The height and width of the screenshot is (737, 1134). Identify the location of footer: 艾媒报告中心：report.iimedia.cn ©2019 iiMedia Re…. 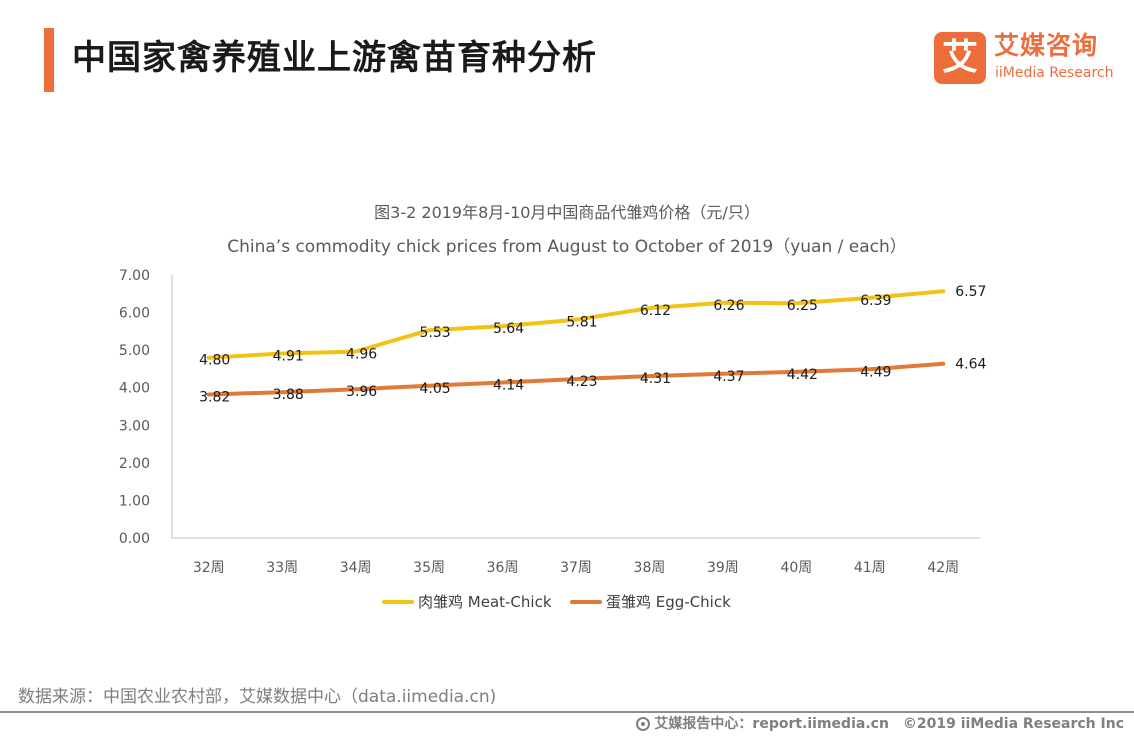
(880, 724).